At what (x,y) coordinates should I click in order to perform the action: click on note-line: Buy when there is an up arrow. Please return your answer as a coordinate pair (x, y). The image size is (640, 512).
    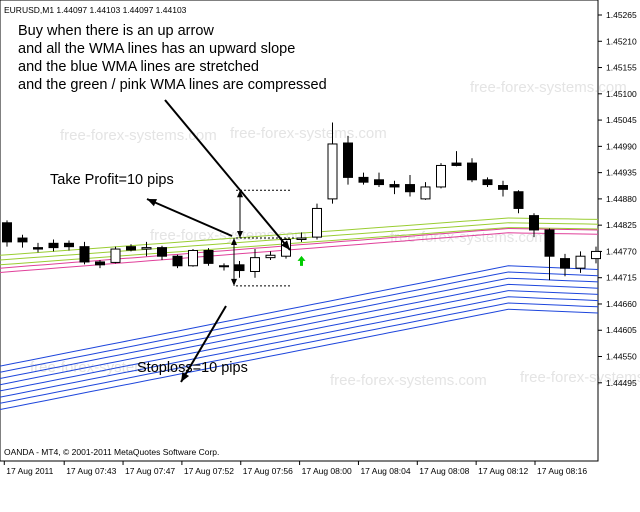
    Looking at the image, I should click on (116, 31).